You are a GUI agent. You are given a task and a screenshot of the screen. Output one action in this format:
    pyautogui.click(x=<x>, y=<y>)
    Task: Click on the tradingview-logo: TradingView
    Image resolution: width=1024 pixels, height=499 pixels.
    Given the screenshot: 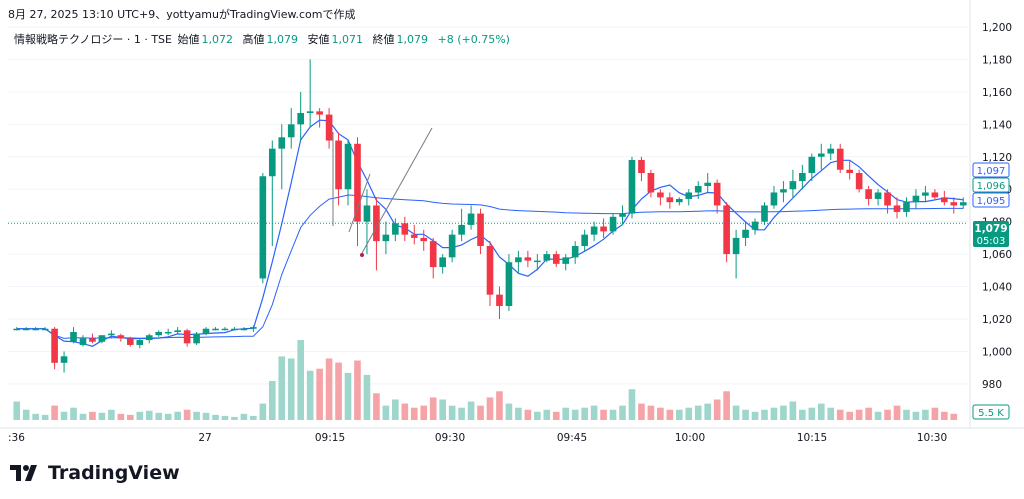 What is the action you would take?
    pyautogui.click(x=95, y=473)
    